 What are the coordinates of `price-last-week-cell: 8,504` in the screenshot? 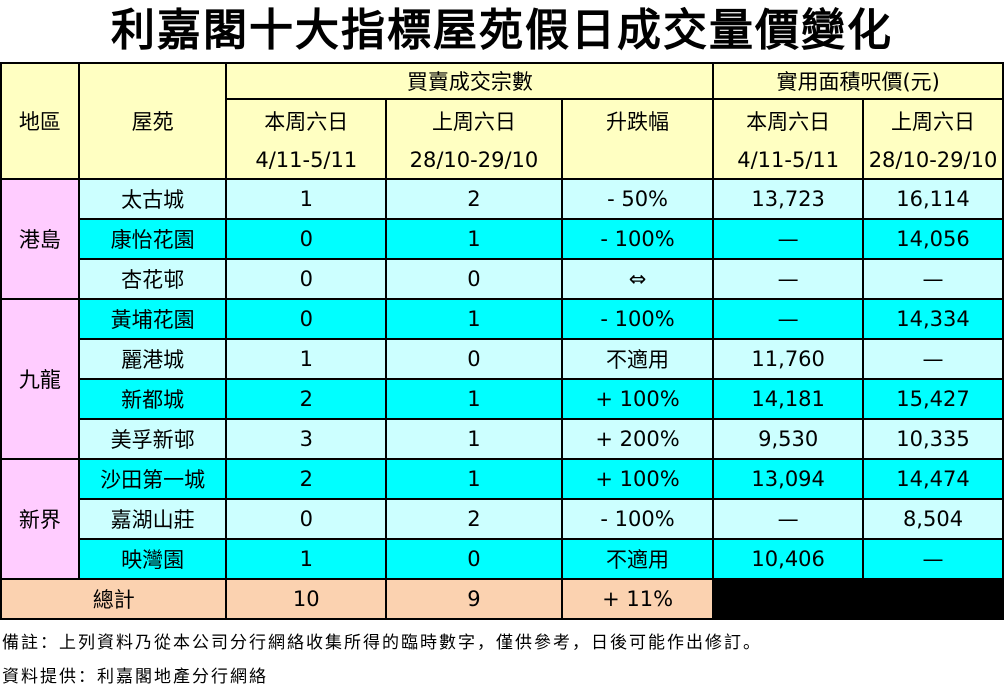 It's located at (933, 519).